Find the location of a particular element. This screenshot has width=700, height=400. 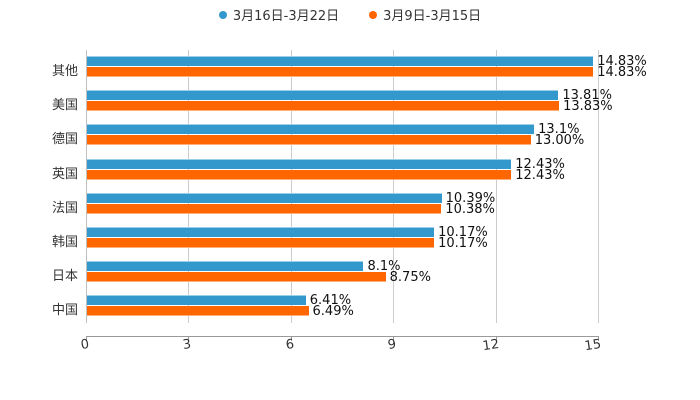

y-axis-line is located at coordinates (86, 186).